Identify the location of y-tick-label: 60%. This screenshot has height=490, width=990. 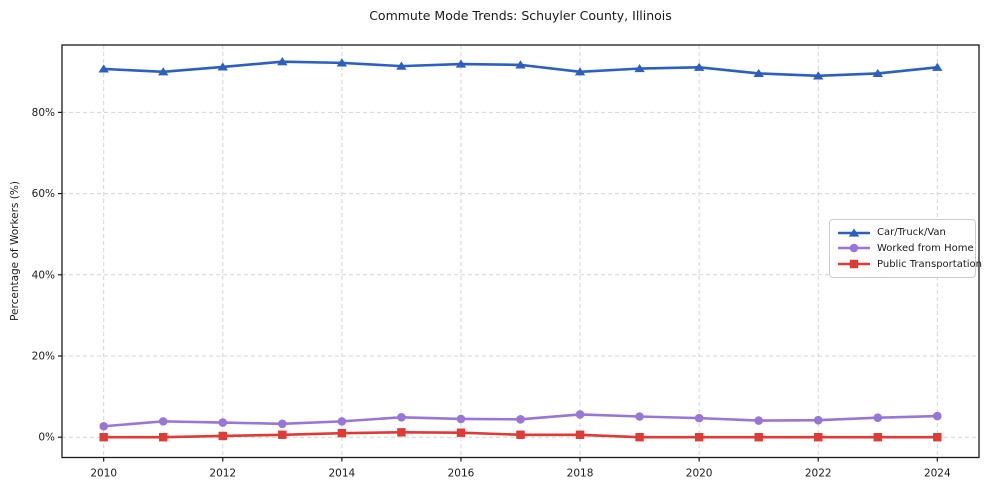
(43, 194).